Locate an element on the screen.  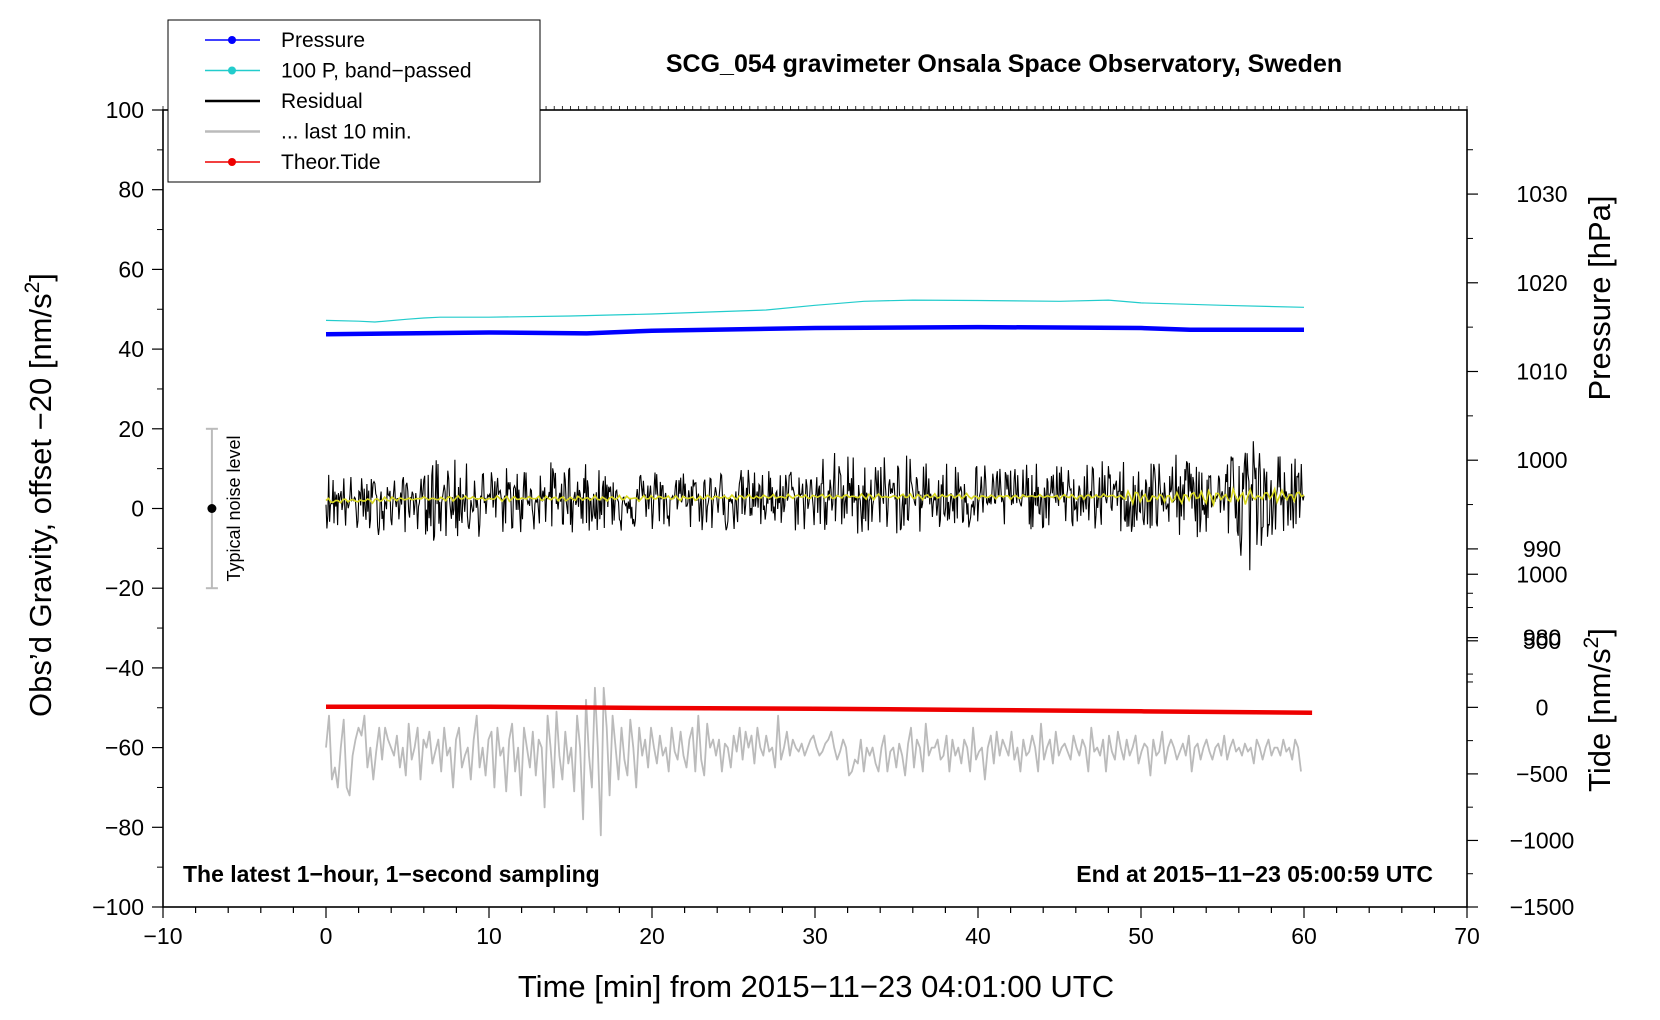
tide-tick-label: −1500 is located at coordinates (1542, 907).